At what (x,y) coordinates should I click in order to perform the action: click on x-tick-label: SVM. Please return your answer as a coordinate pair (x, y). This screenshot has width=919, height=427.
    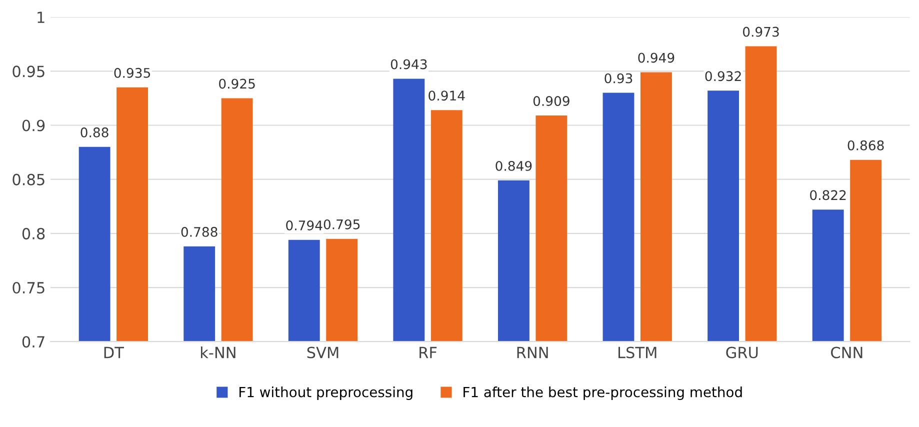
    Looking at the image, I should click on (322, 352).